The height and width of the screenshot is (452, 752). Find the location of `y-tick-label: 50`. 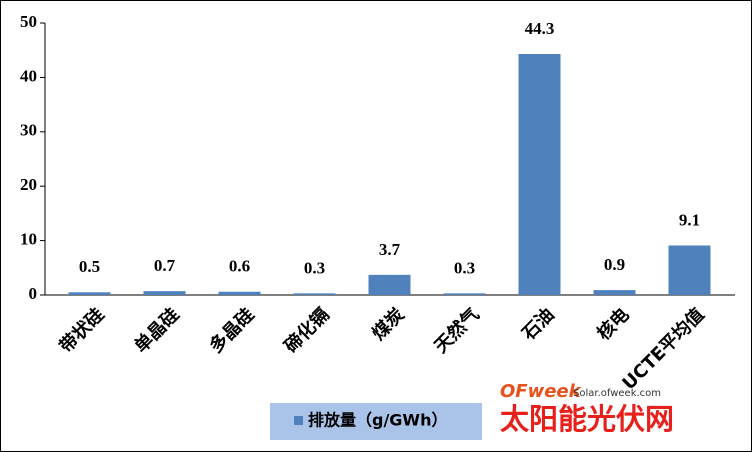

y-tick-label: 50 is located at coordinates (28, 21).